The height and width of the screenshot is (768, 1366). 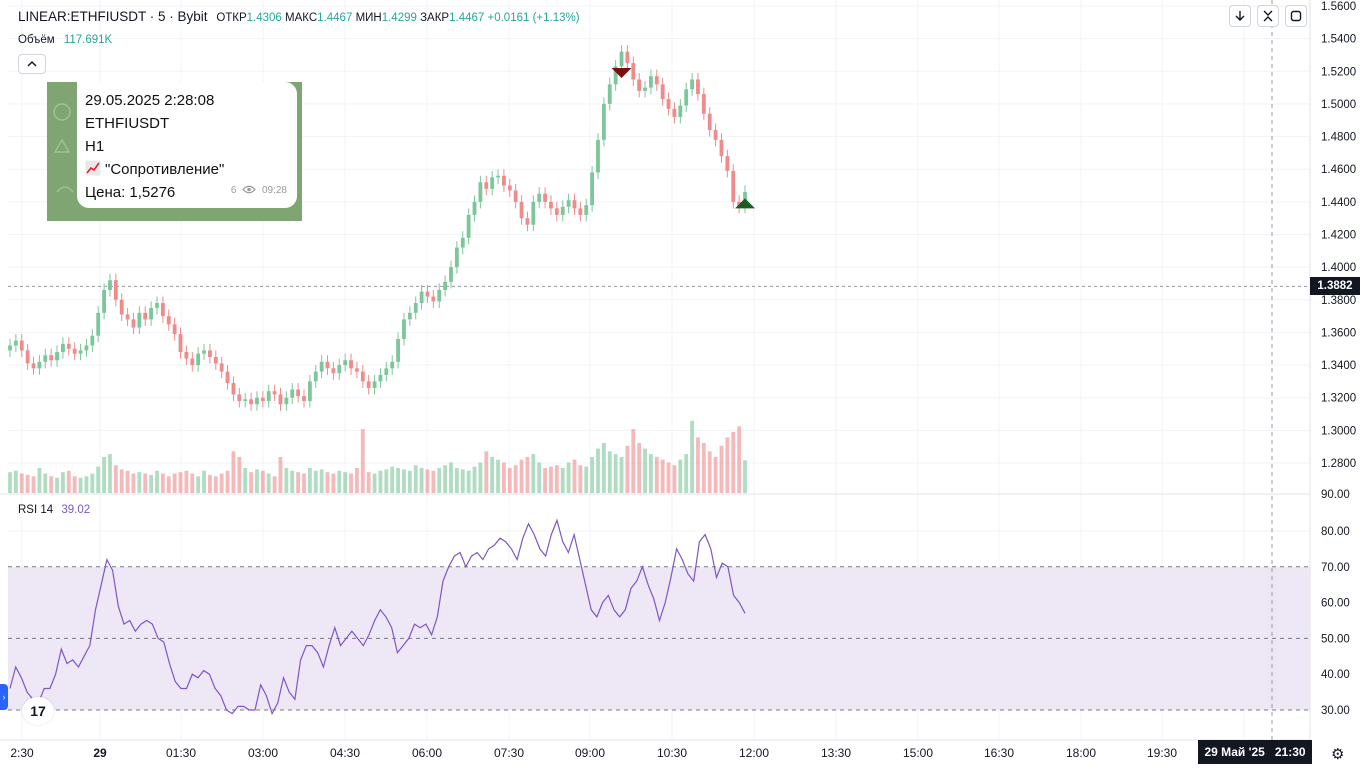 I want to click on price-tick-label: 1.5200, so click(x=1338, y=72).